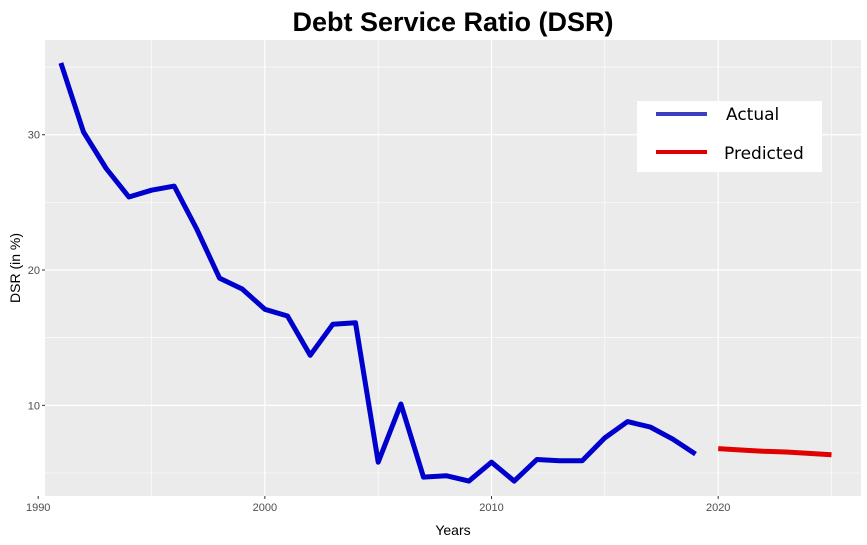 The width and height of the screenshot is (867, 545). I want to click on x-tick-label: 2020, so click(718, 508).